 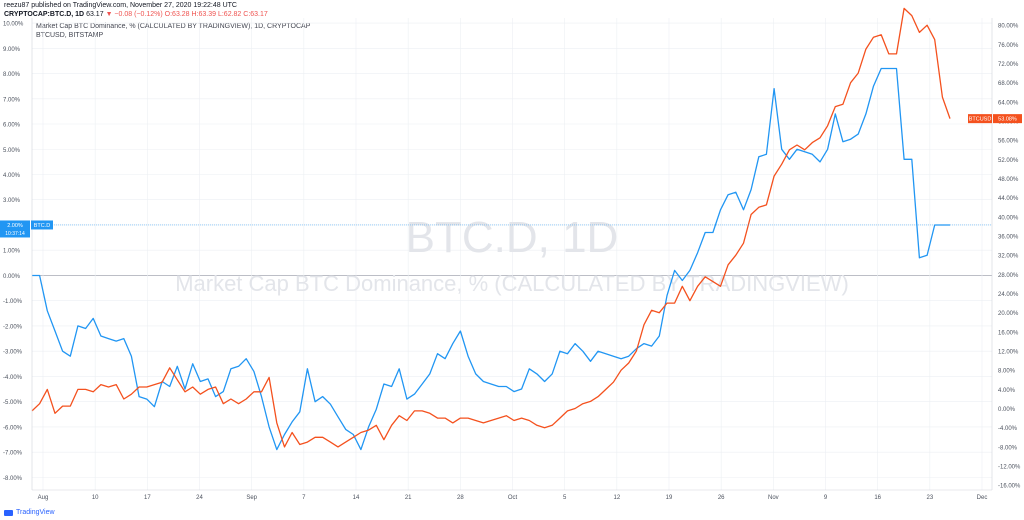 What do you see at coordinates (1008, 218) in the screenshot?
I see `right-tick-label: 40.00%` at bounding box center [1008, 218].